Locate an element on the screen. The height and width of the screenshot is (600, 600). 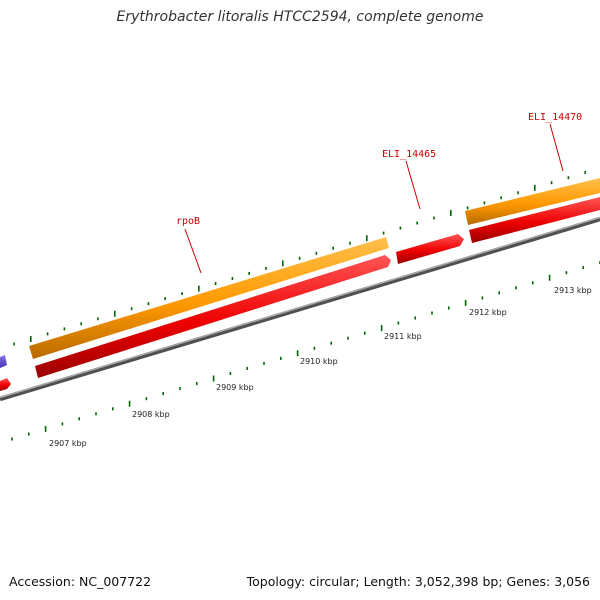
gene-label-rpob: rpoB is located at coordinates (188, 221).